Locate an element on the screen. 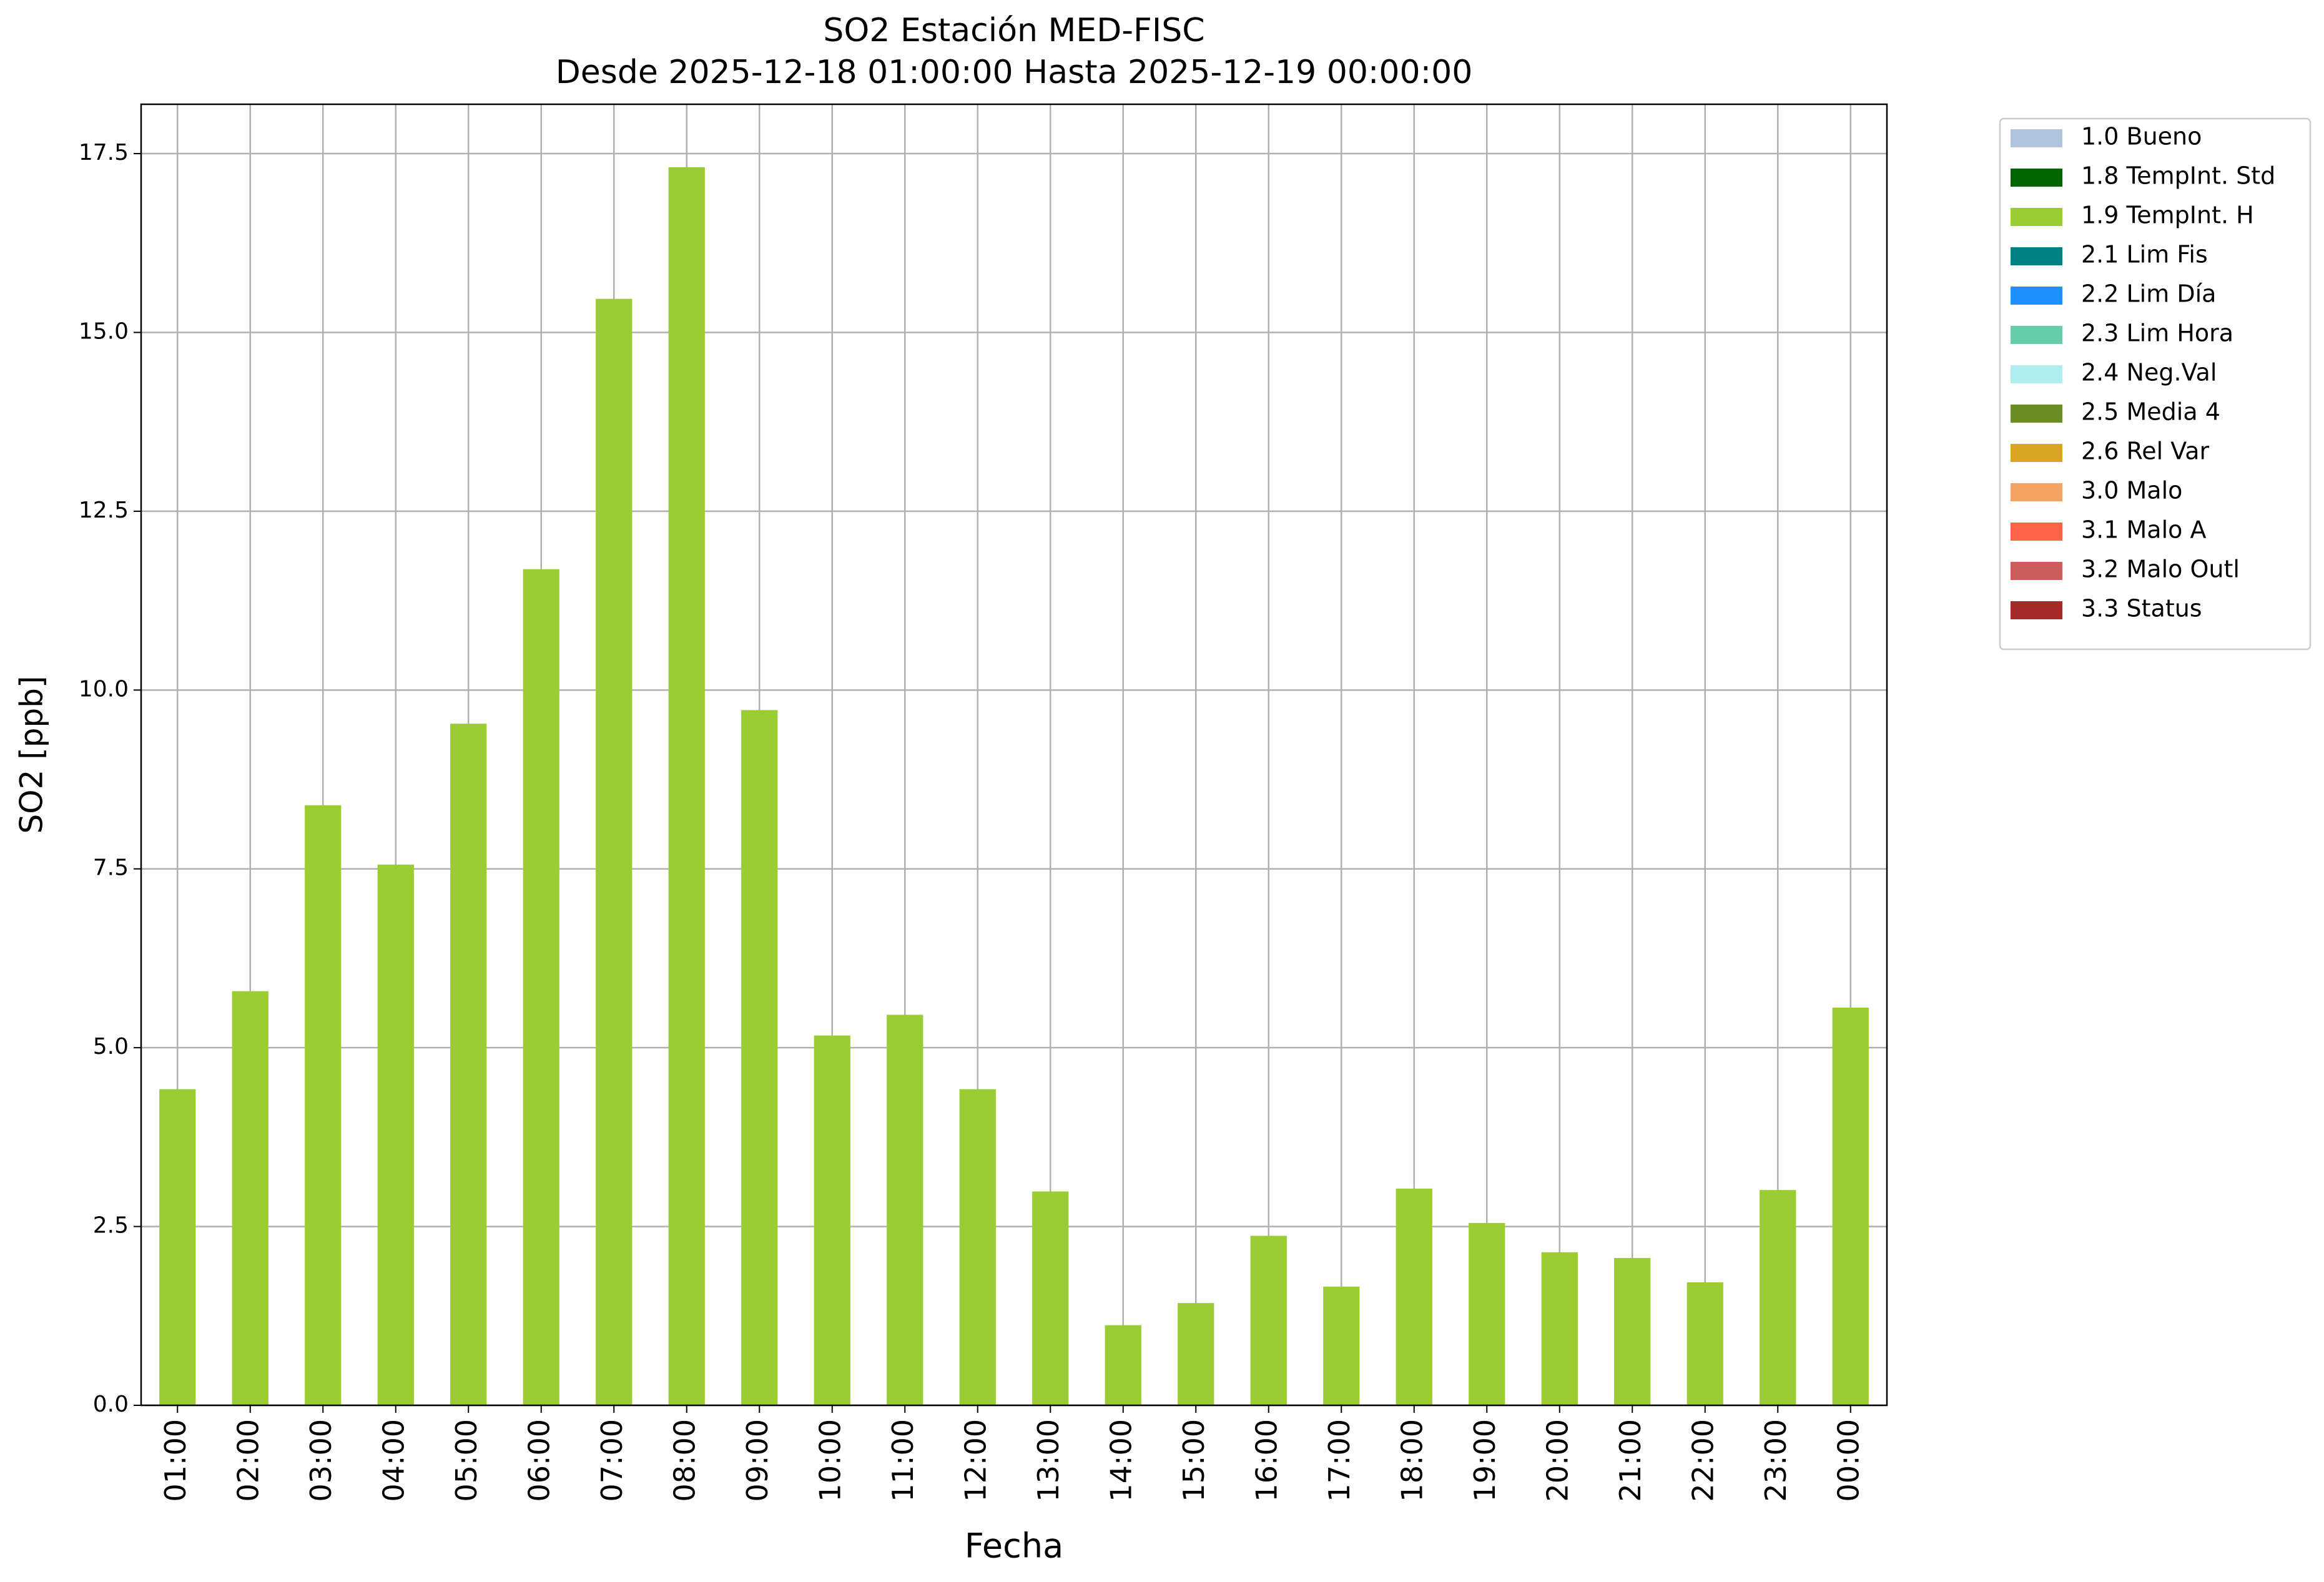 The width and height of the screenshot is (2324, 1582). x-tick-label: 08:00 is located at coordinates (684, 1460).